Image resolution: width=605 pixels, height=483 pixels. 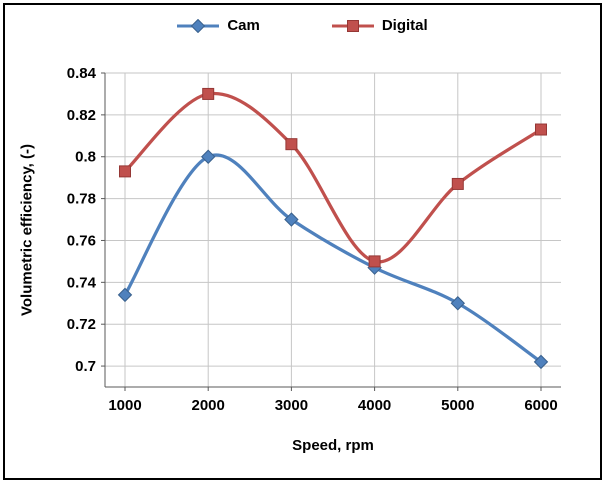 What do you see at coordinates (85, 366) in the screenshot?
I see `y-tick-label: 0.7` at bounding box center [85, 366].